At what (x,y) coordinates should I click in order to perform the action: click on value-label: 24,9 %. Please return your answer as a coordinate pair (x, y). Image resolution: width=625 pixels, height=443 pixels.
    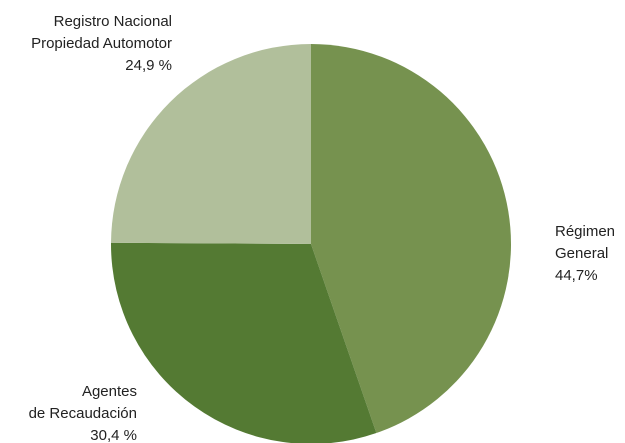
    Looking at the image, I should click on (148, 65).